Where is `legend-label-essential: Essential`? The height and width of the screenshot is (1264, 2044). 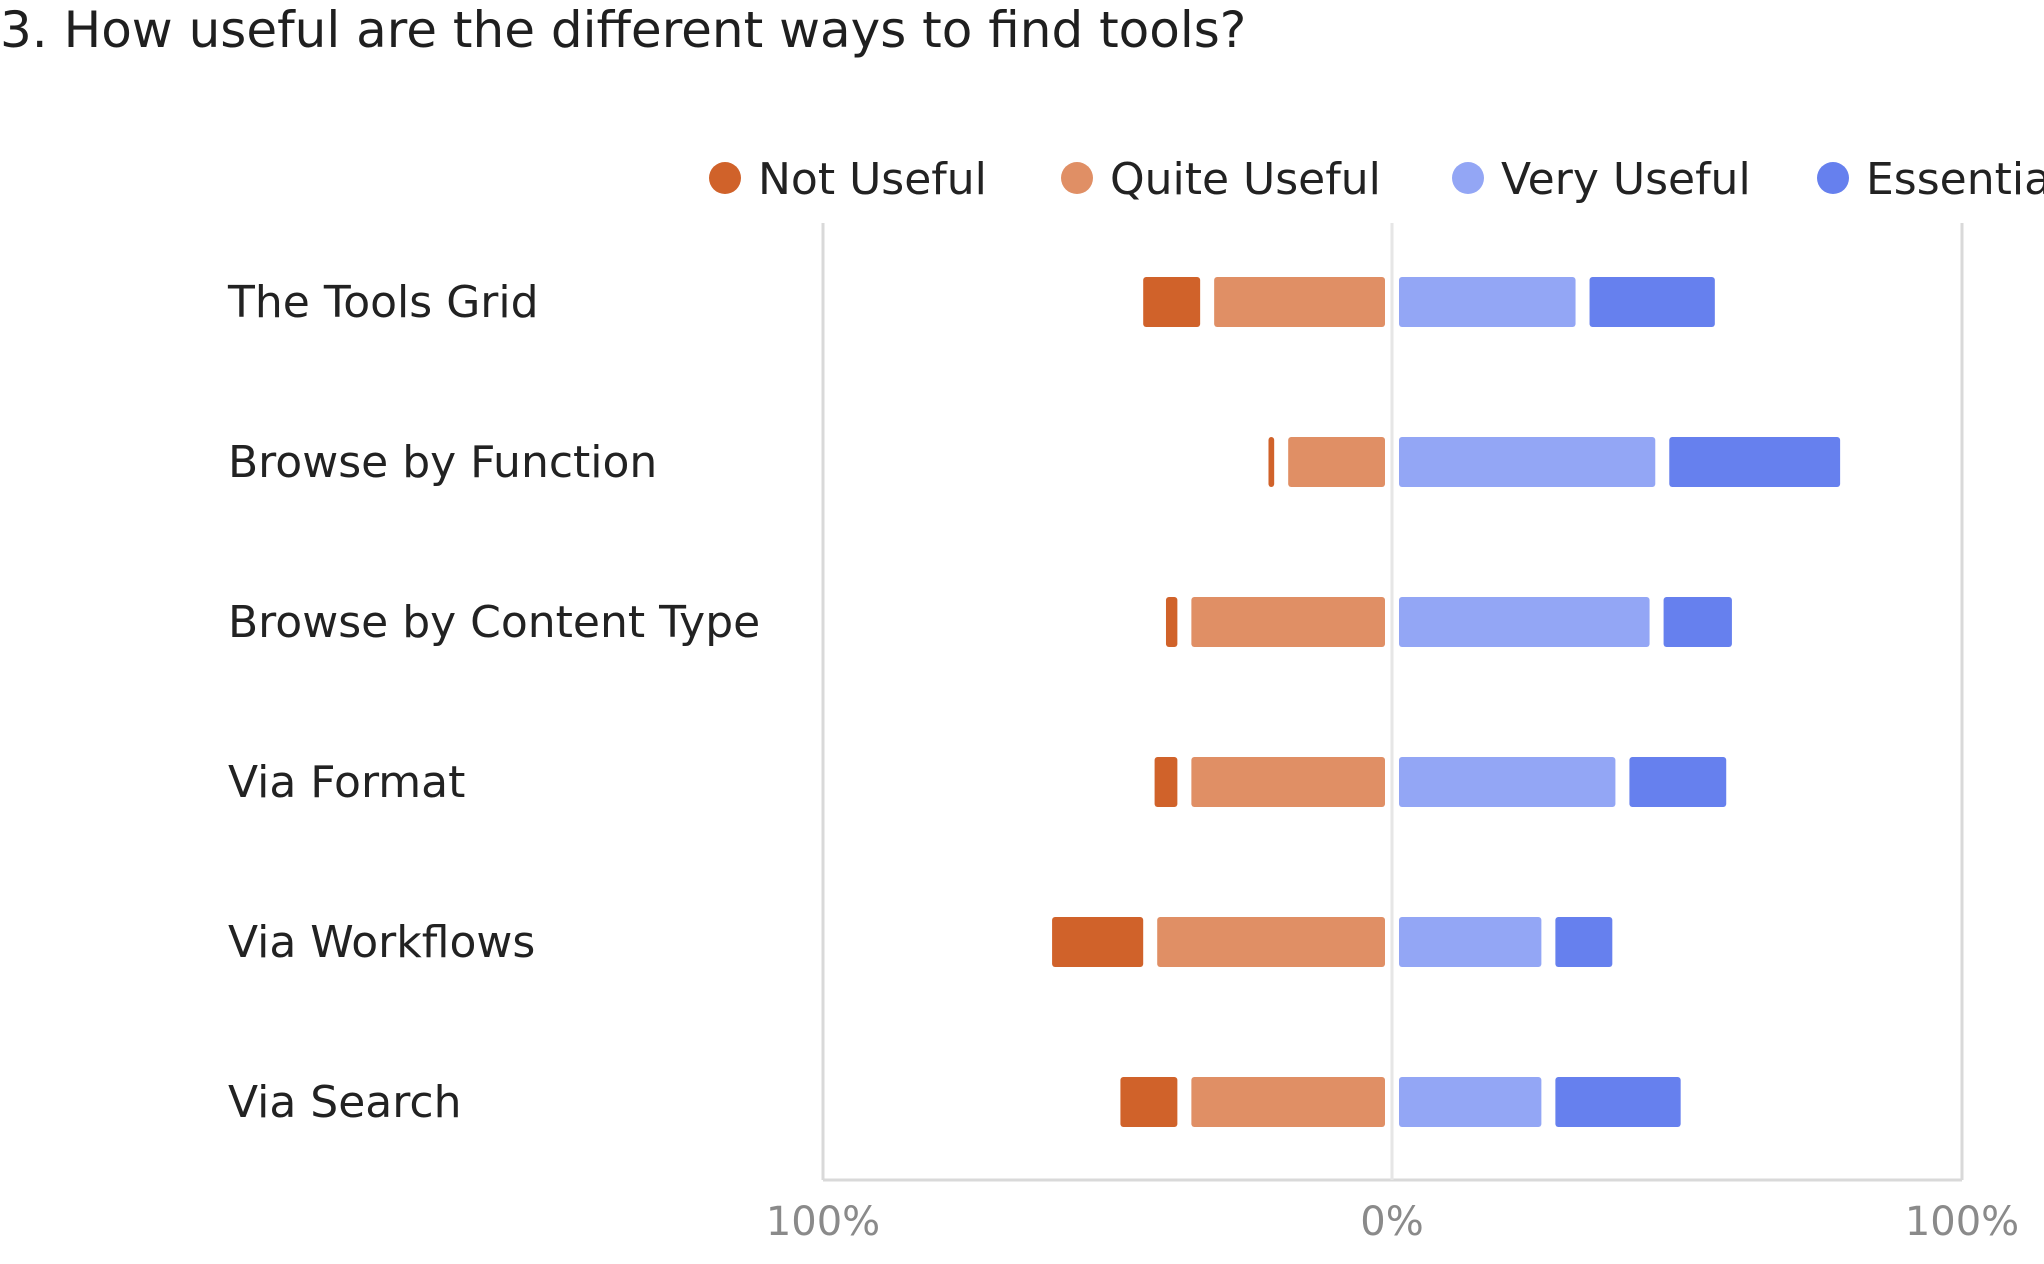
legend-label-essential: Essential is located at coordinates (1955, 179).